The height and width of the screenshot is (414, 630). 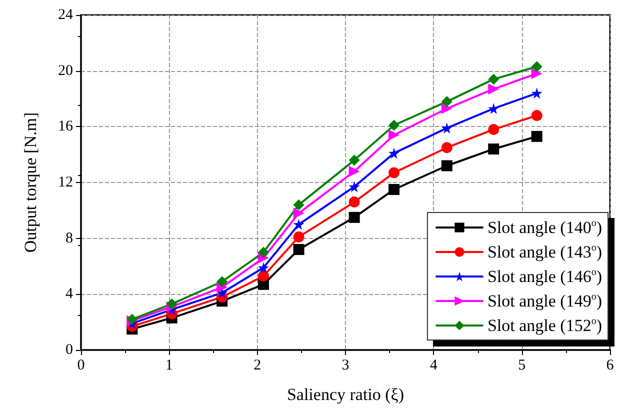 What do you see at coordinates (30, 182) in the screenshot?
I see `y-axis-title: Output torque [N.m]` at bounding box center [30, 182].